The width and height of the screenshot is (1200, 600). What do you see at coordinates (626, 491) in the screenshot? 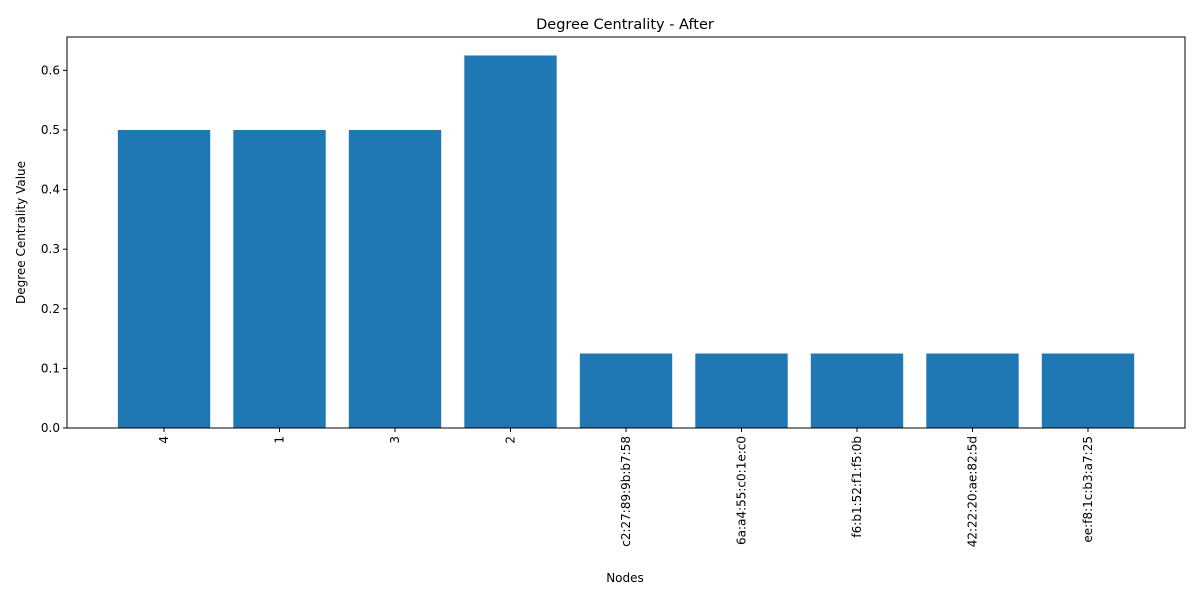
I see `x-tick-label: c2:27:89:9b:b7:58` at bounding box center [626, 491].